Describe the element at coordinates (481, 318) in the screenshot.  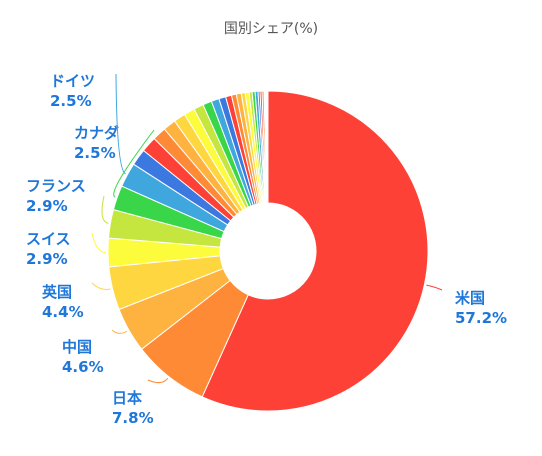
I see `slice-label-value-0: 57.2%` at that location.